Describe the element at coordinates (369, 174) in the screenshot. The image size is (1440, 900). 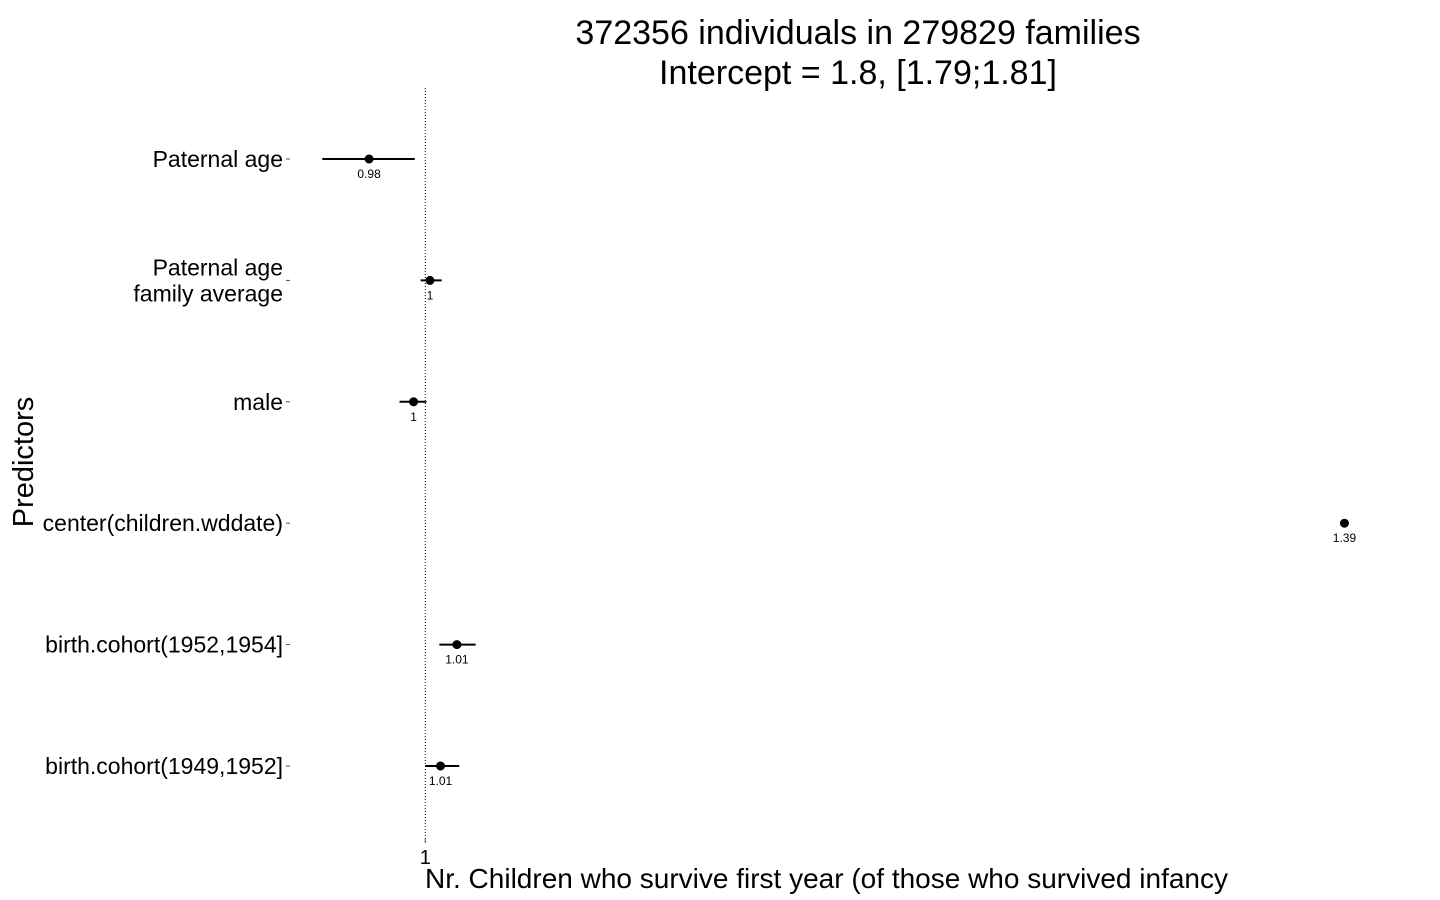
I see `data-label: 0.98` at that location.